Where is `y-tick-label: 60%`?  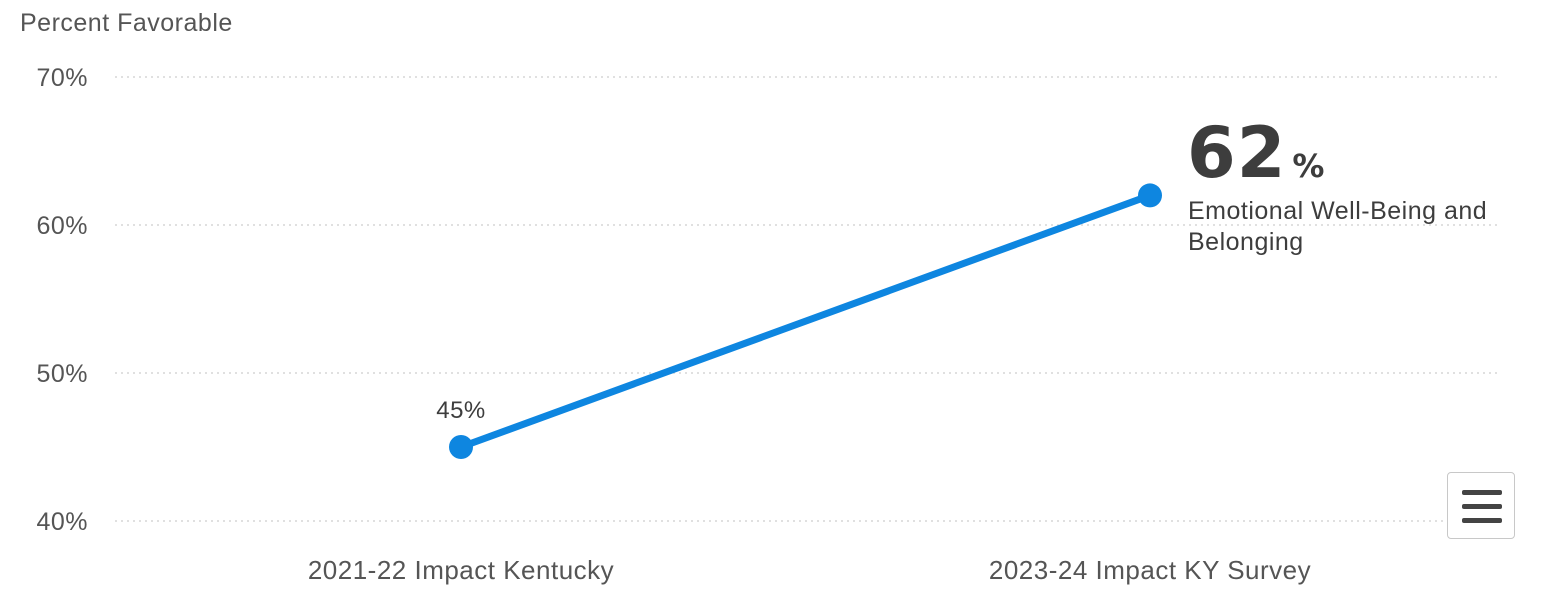 y-tick-label: 60% is located at coordinates (62, 226).